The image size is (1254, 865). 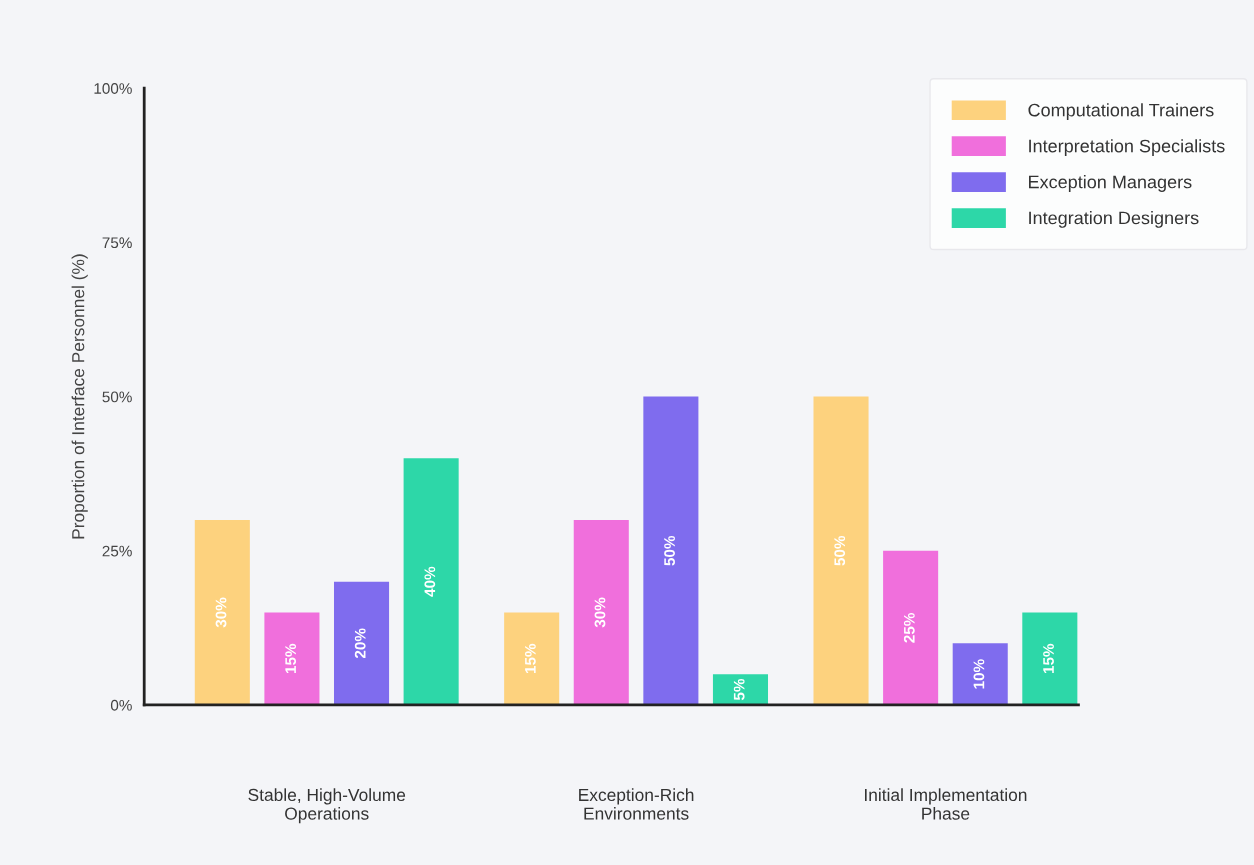 I want to click on y-tick-label: 25%, so click(x=117, y=551).